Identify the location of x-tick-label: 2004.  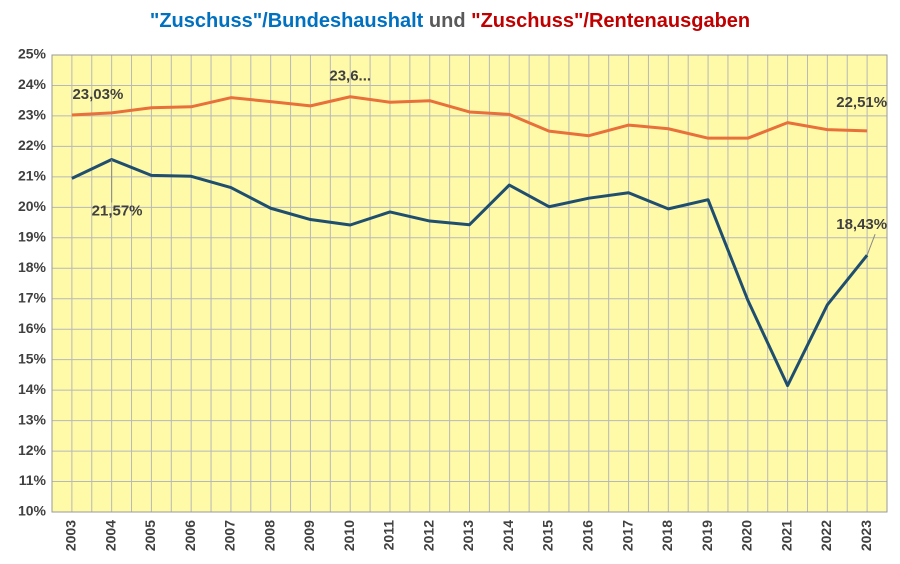
(110, 535).